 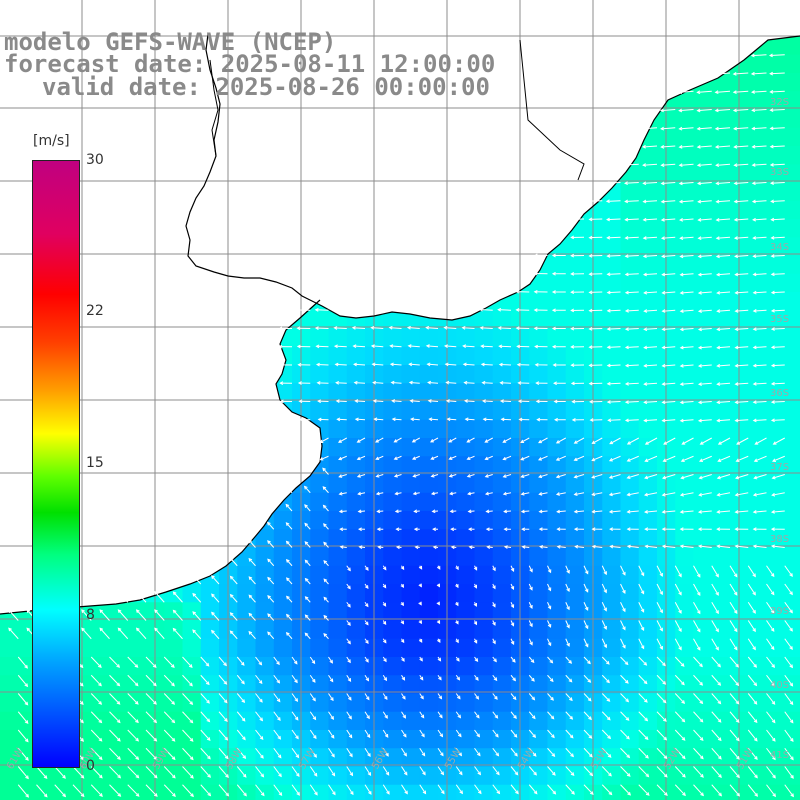 I want to click on model-name: modelo GEFS-WAVE (NCEP), so click(x=170, y=42).